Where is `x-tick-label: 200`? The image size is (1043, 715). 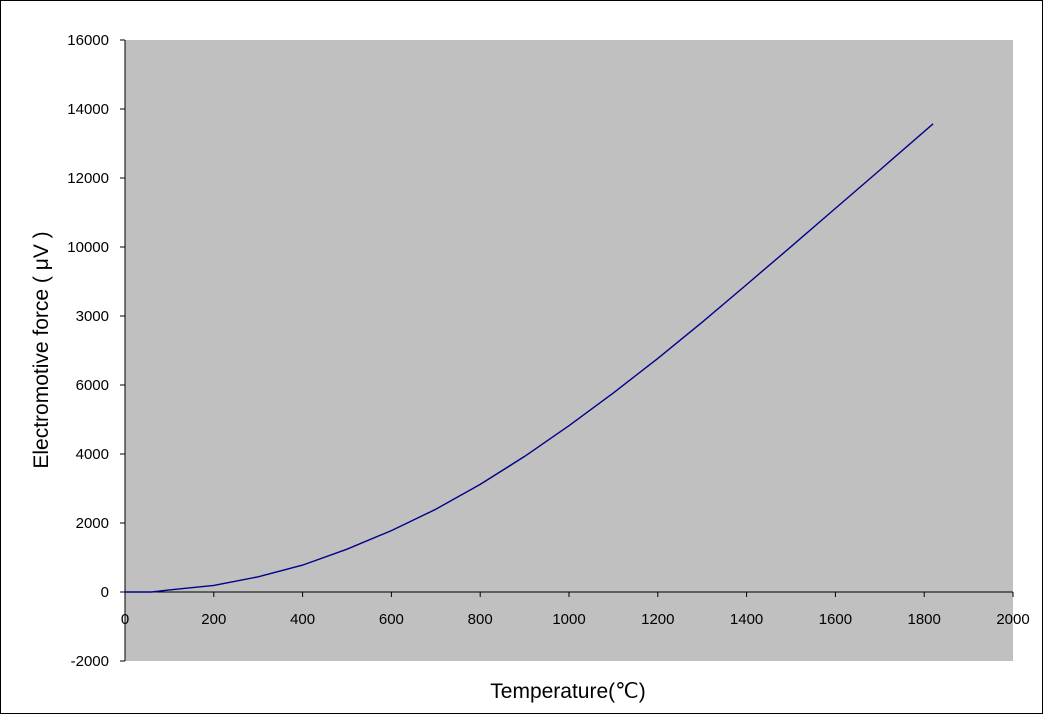
x-tick-label: 200 is located at coordinates (213, 619).